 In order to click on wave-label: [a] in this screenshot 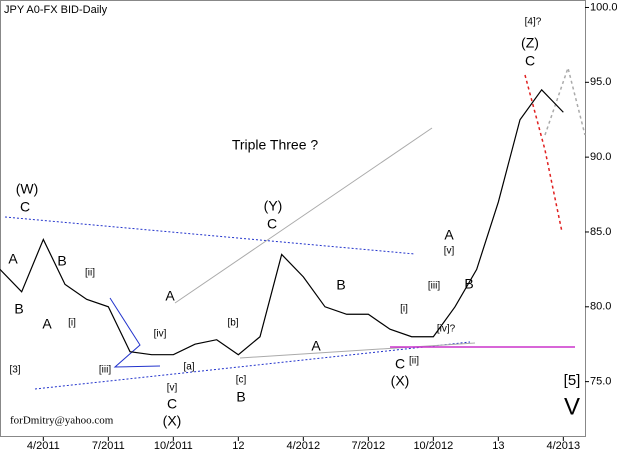, I will do `click(188, 367)`.